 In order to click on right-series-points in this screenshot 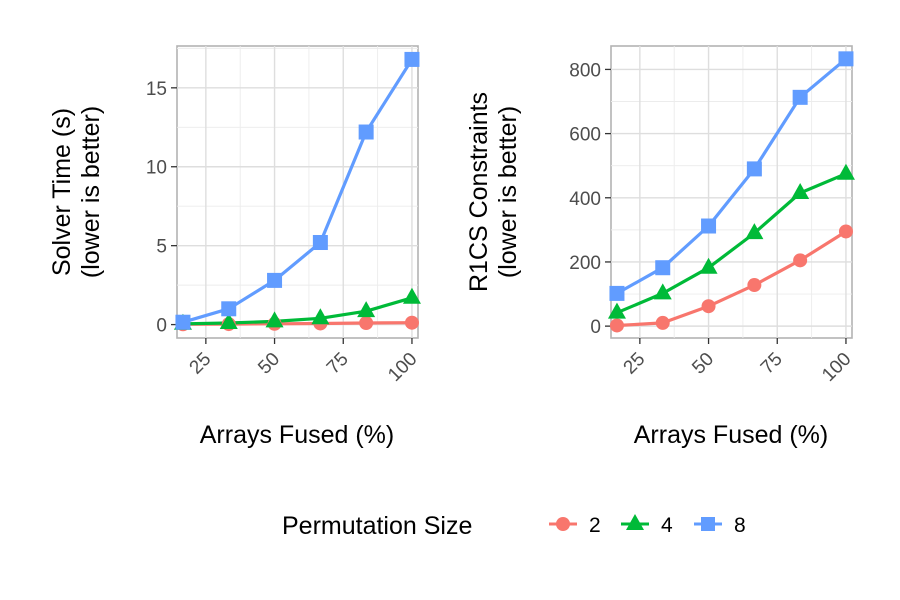, I will do `click(731, 192)`.